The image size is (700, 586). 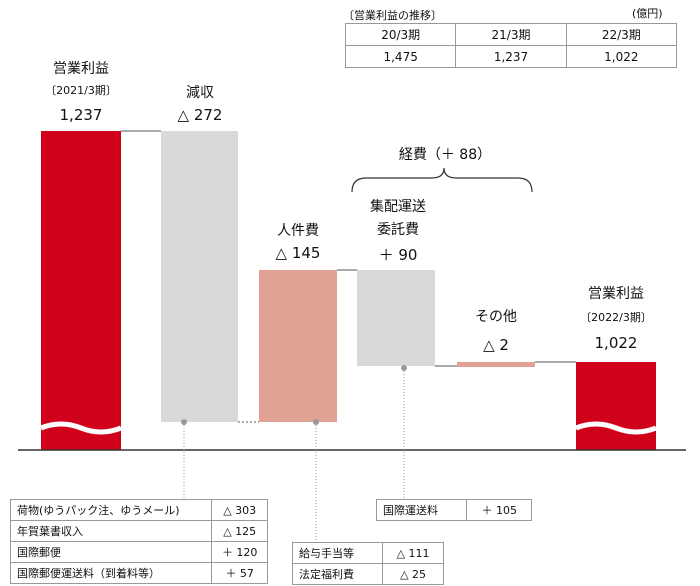 What do you see at coordinates (400, 56) in the screenshot?
I see `trend-value: 1,475` at bounding box center [400, 56].